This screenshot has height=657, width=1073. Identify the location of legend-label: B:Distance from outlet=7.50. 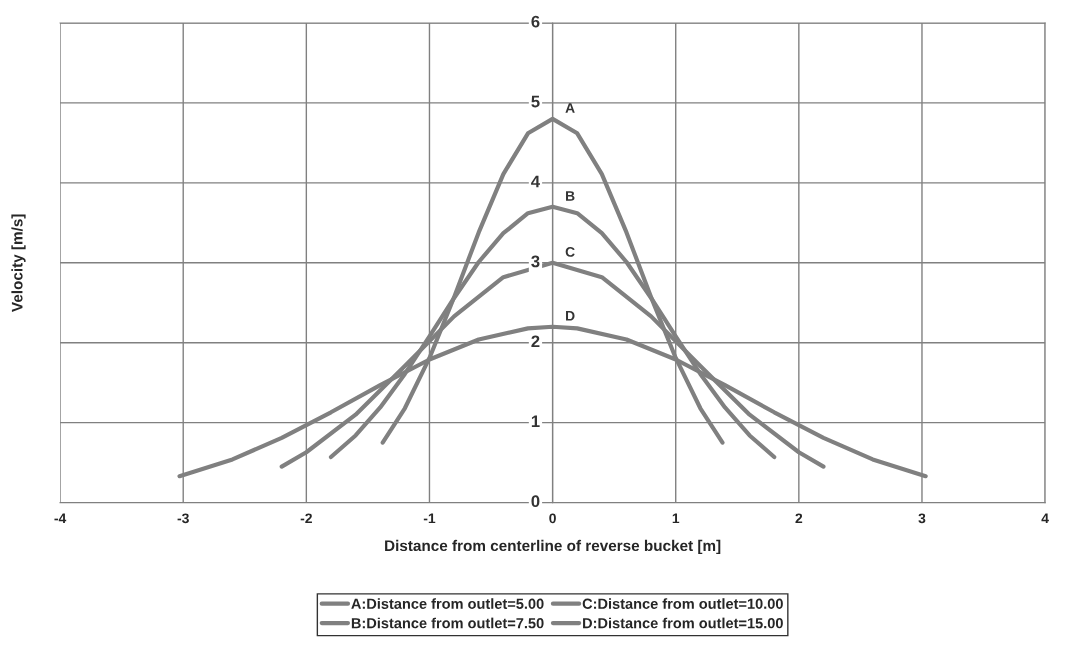
(447, 623).